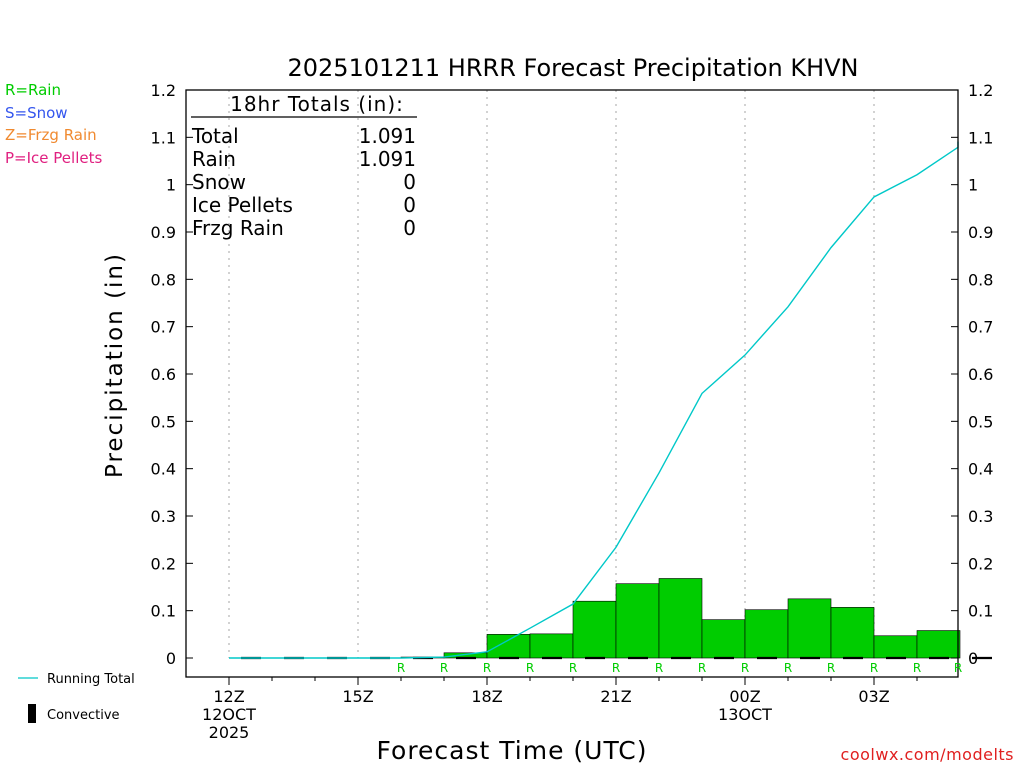 The width and height of the screenshot is (1024, 768). I want to click on x-tick-label: 13OCT, so click(745, 714).